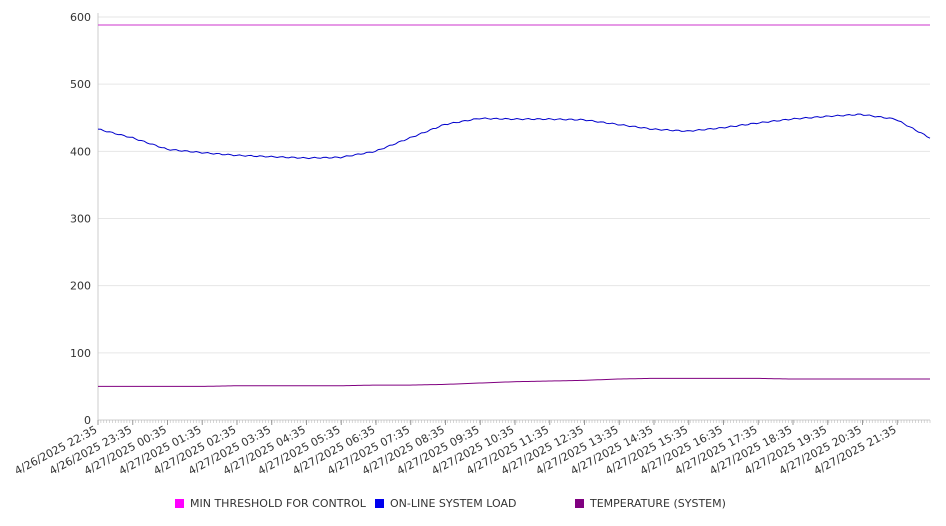 Image resolution: width=946 pixels, height=526 pixels. I want to click on y-axis: 0 100 200 300 400 500 600, so click(84, 219).